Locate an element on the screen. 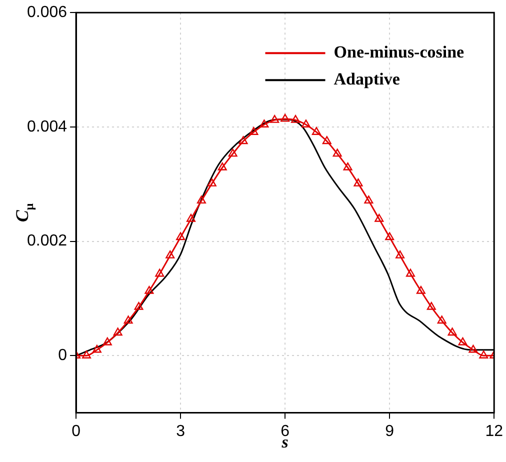 Image resolution: width=506 pixels, height=462 pixels. x-tick-label: 9 is located at coordinates (389, 431).